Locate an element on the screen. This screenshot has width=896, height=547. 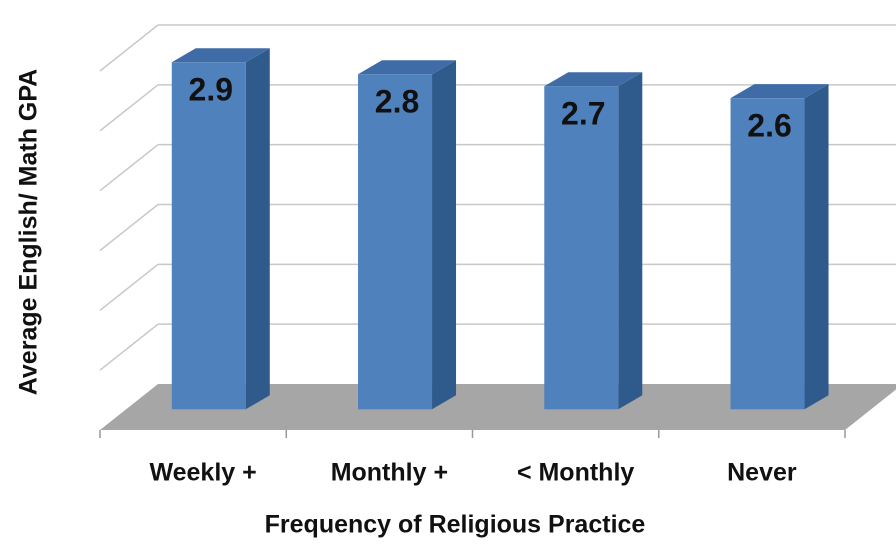
value-label: 2.6 is located at coordinates (769, 126).